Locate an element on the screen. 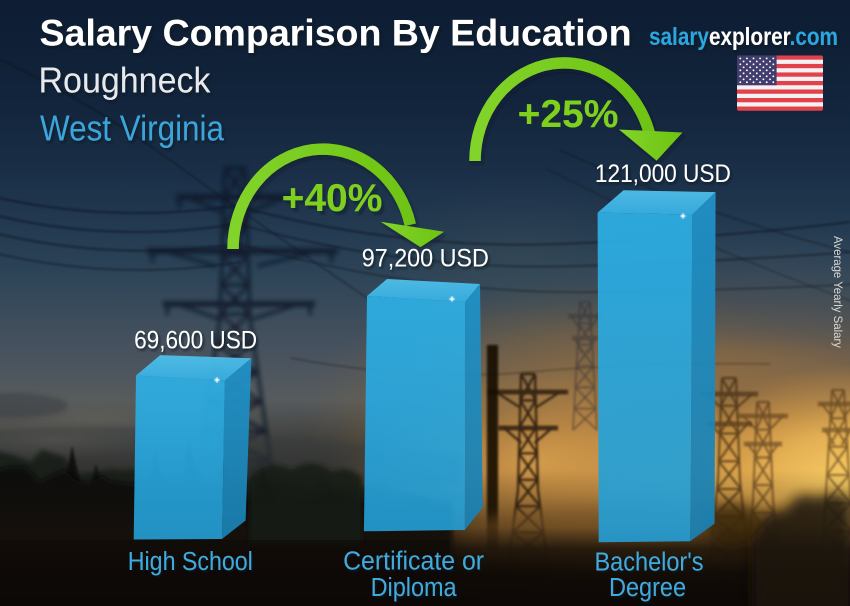 The width and height of the screenshot is (850, 606). svg-text: Average Yearly Salary is located at coordinates (838, 292).